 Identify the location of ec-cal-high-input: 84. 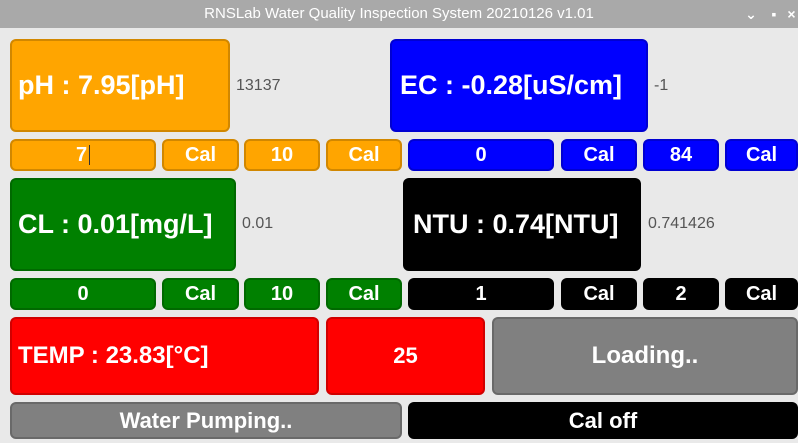
(681, 155).